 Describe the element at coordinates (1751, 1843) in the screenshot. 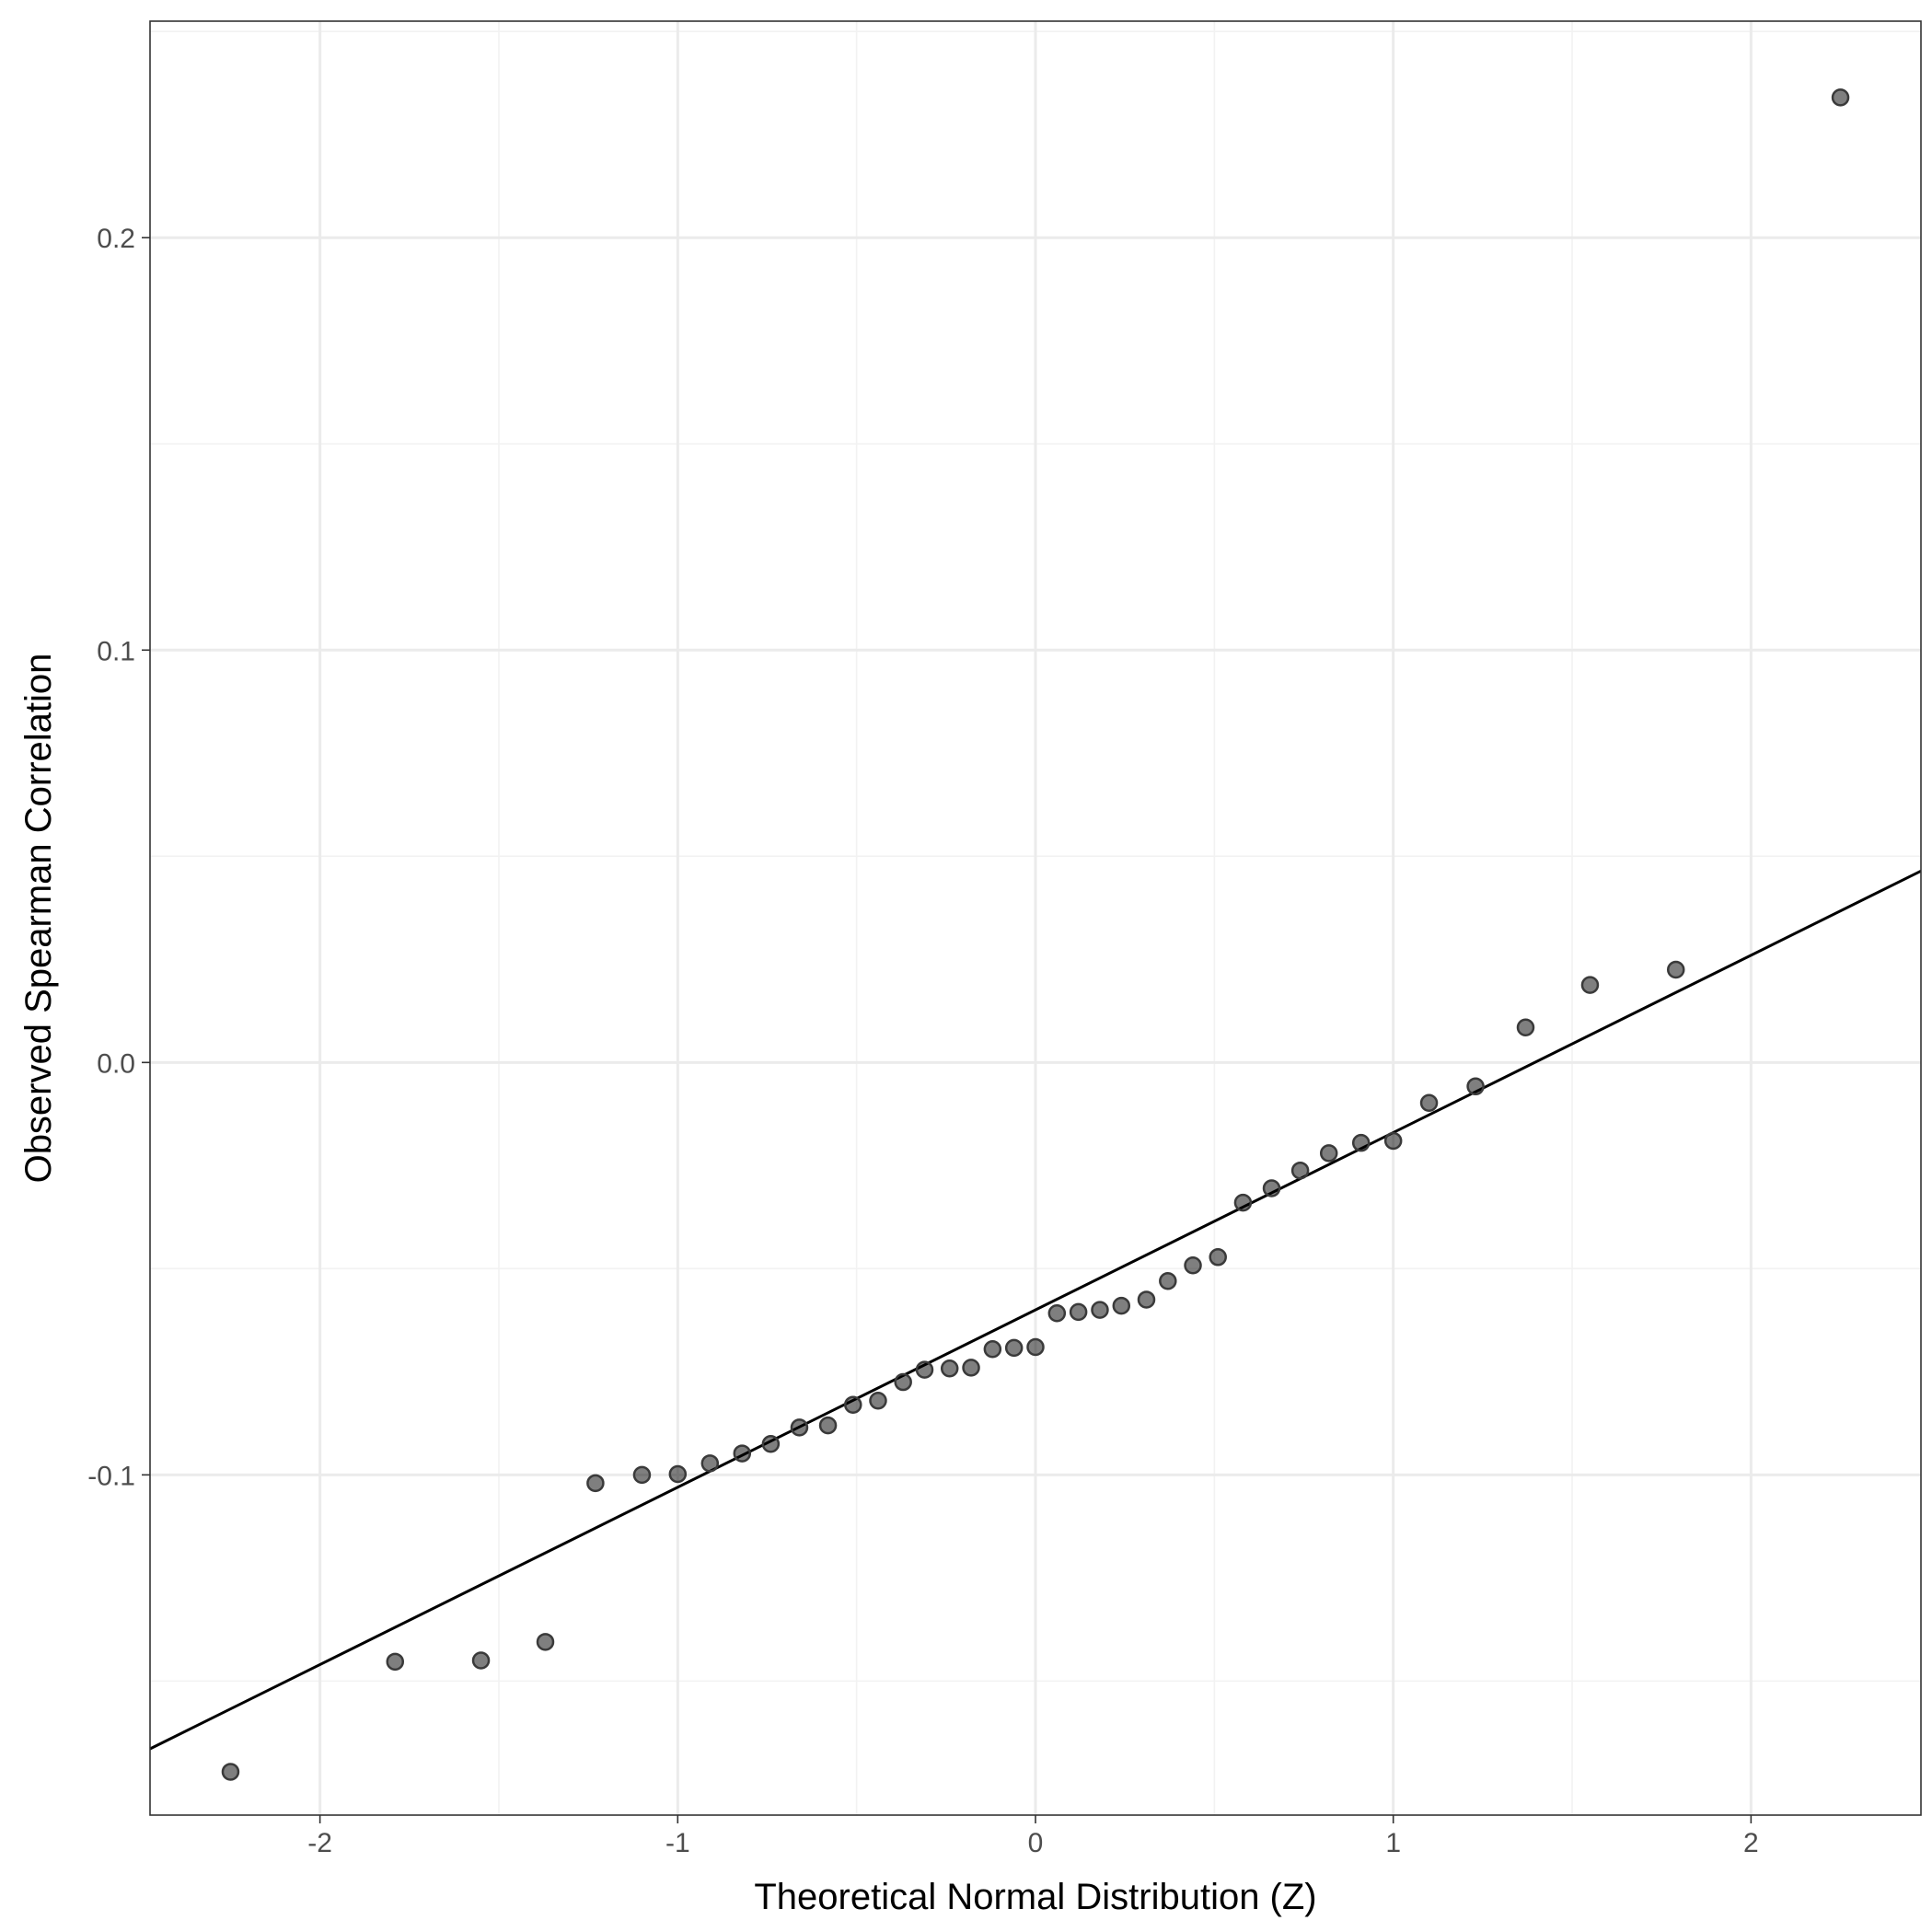

I see `x-tick-label: 2` at that location.